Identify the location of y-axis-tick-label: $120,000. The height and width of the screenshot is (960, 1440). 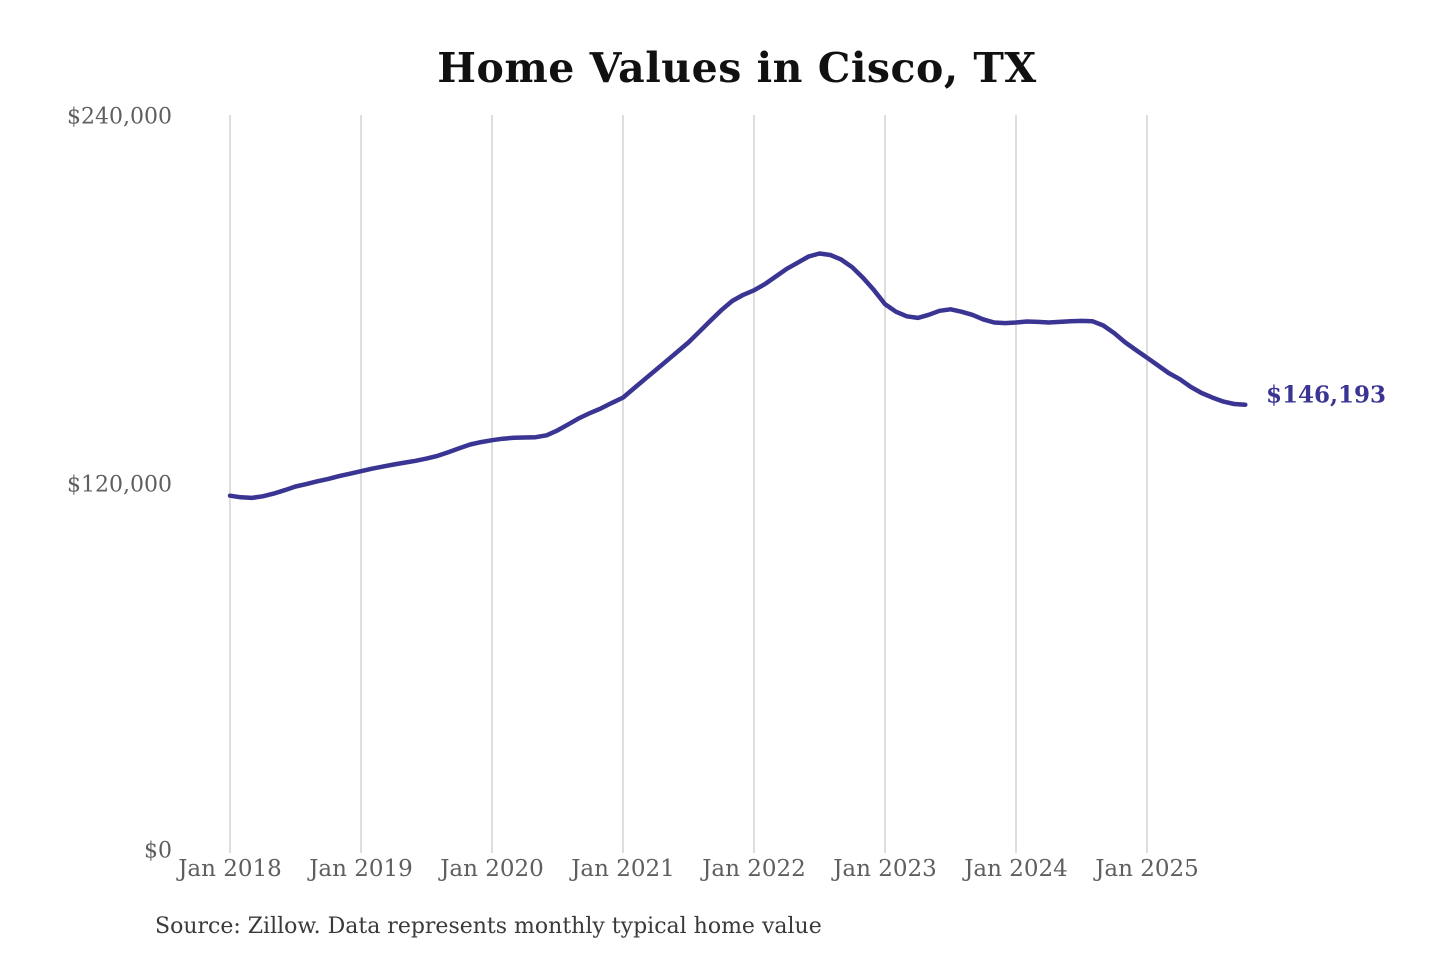
(119, 485).